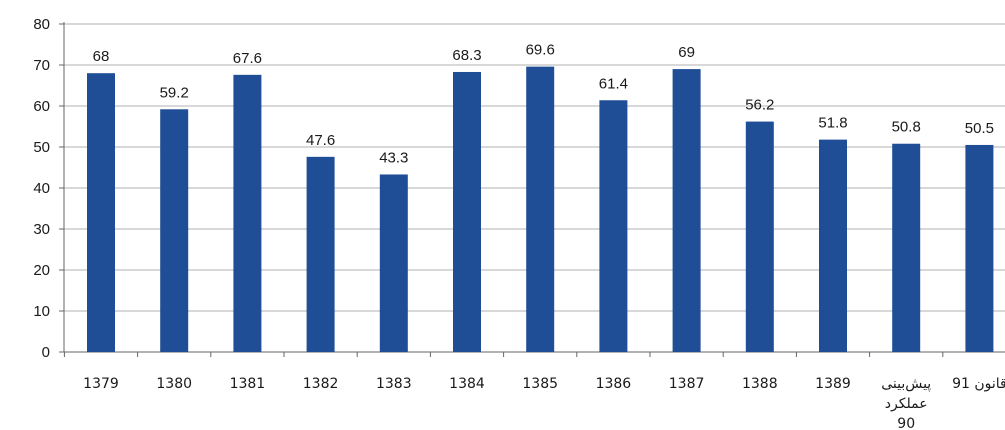  What do you see at coordinates (906, 127) in the screenshot?
I see `data-label: 50.8` at bounding box center [906, 127].